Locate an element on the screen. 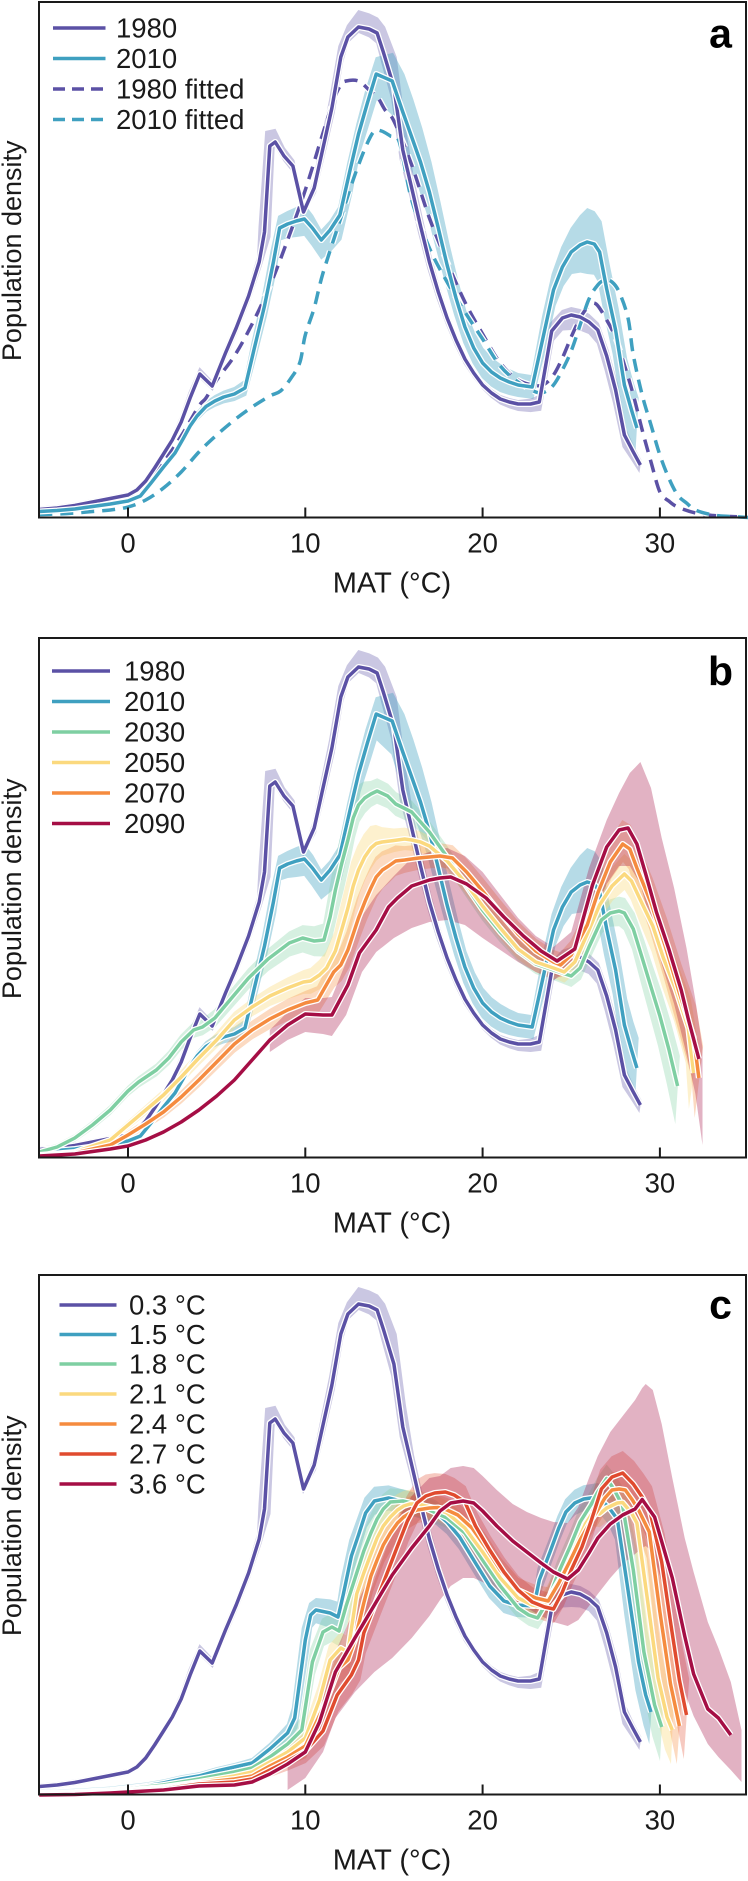 The width and height of the screenshot is (748, 1881). svg-text: 2070 is located at coordinates (154, 793).